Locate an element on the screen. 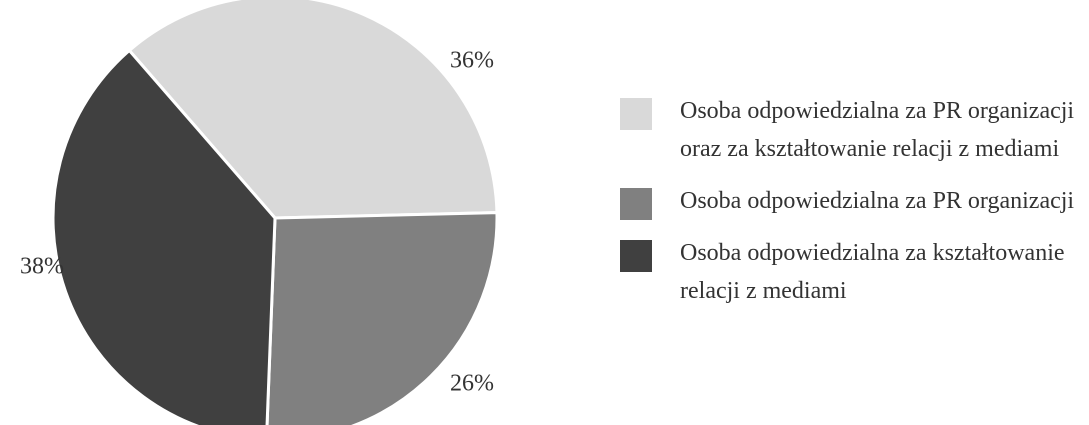 The height and width of the screenshot is (425, 1089). legend-item: Osoba odpowiedzialna za PR organizacji is located at coordinates (852, 201).